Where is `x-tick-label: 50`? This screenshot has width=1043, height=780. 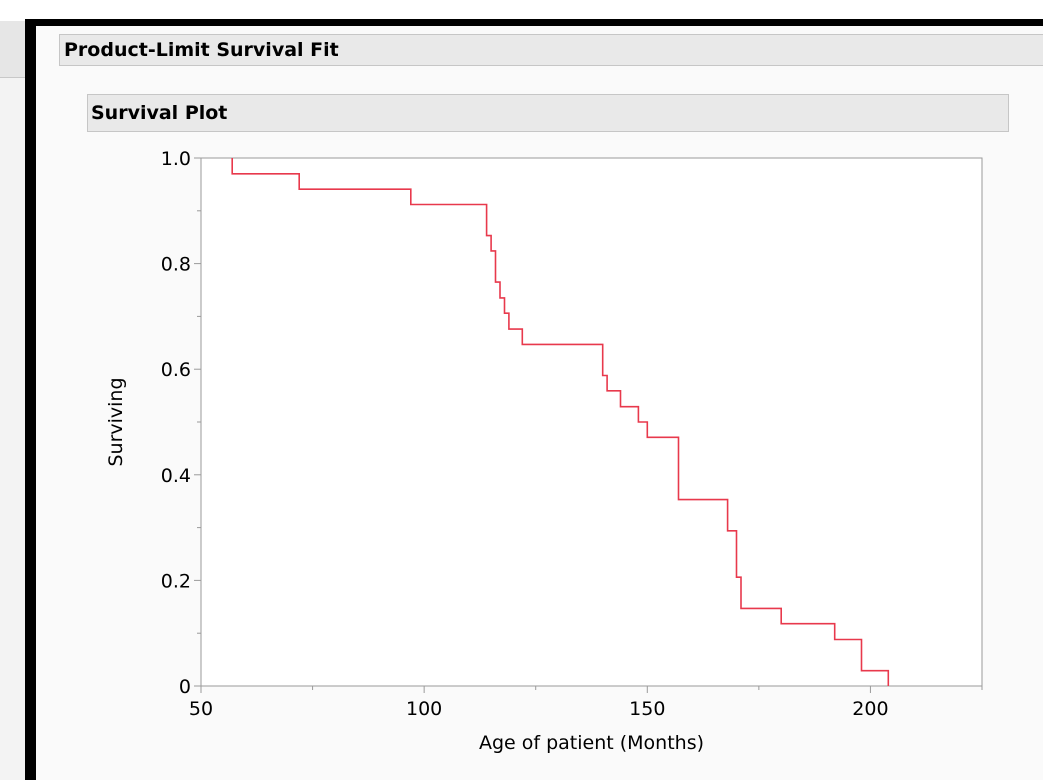 x-tick-label: 50 is located at coordinates (201, 709).